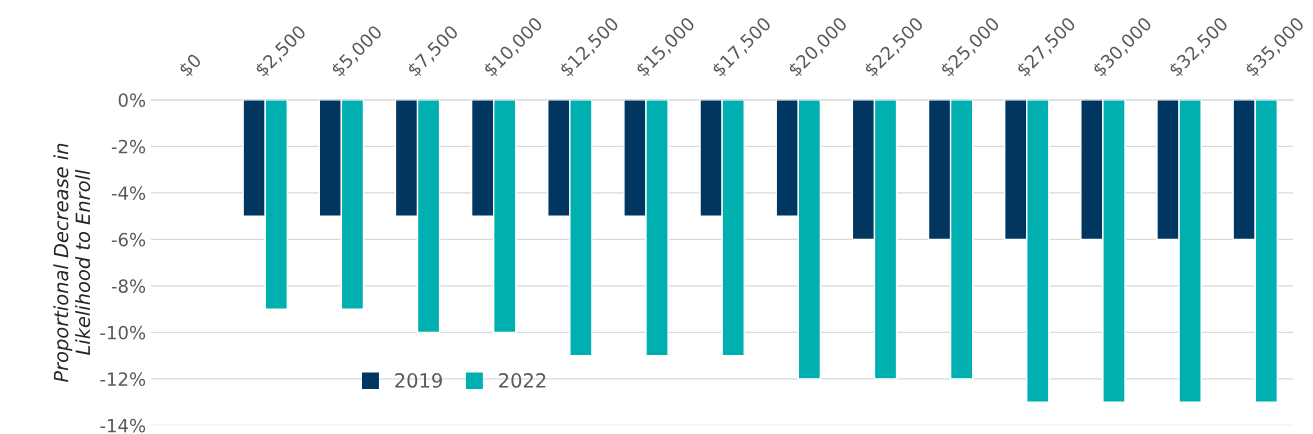 The width and height of the screenshot is (1313, 434). I want to click on y-tick-label: -4%, so click(128, 193).